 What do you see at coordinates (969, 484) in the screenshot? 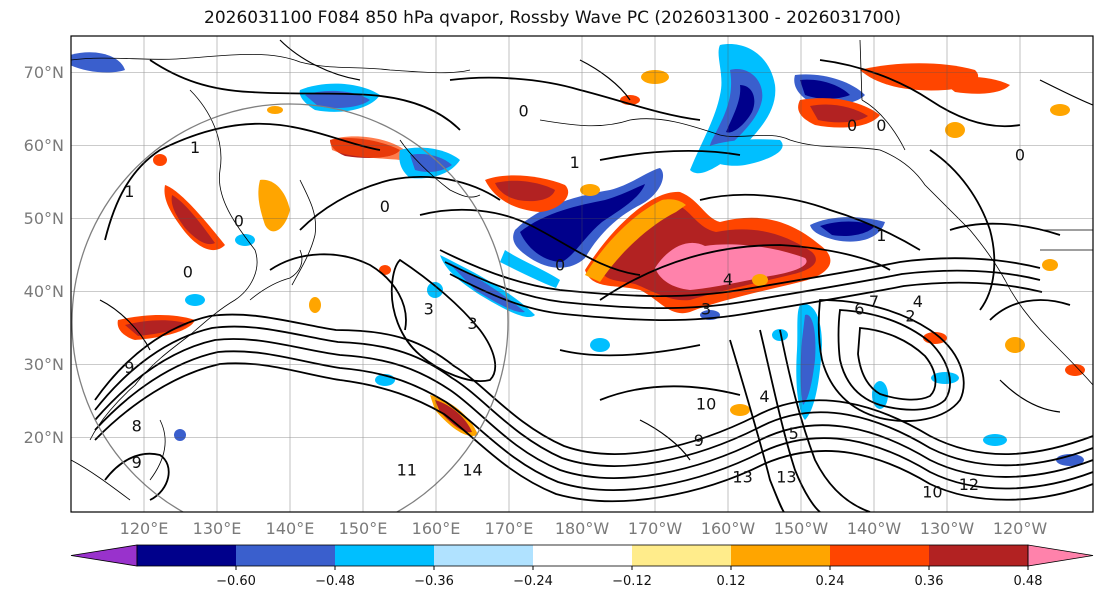
I see `contour-label: 12` at bounding box center [969, 484].